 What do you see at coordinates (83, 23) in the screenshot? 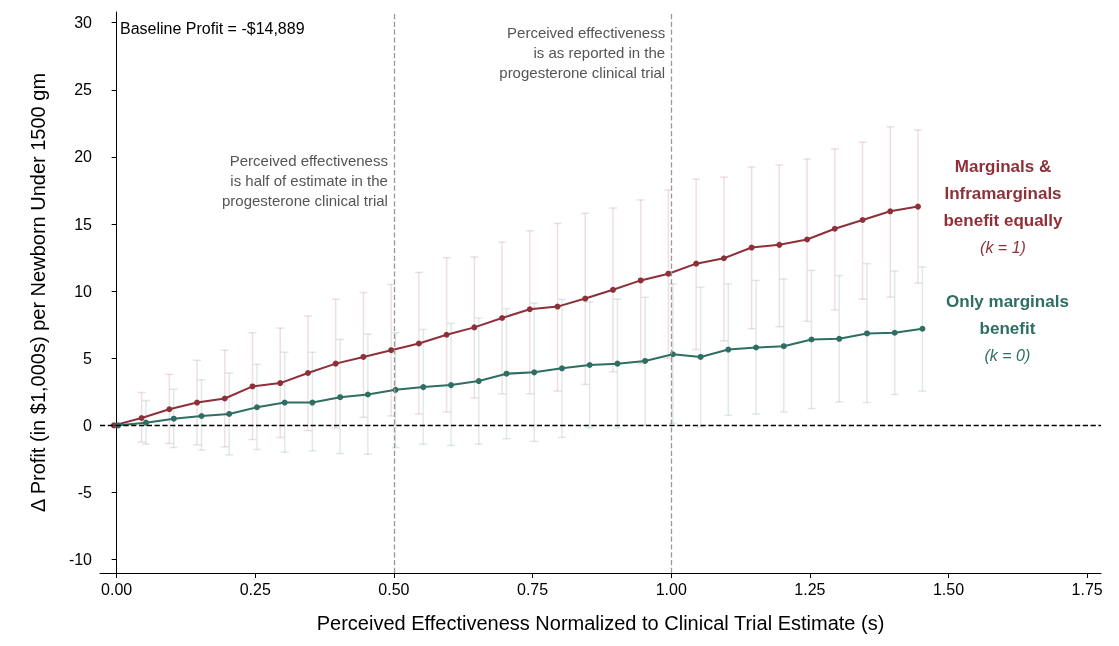
I see `y-tick-label: 30` at bounding box center [83, 23].